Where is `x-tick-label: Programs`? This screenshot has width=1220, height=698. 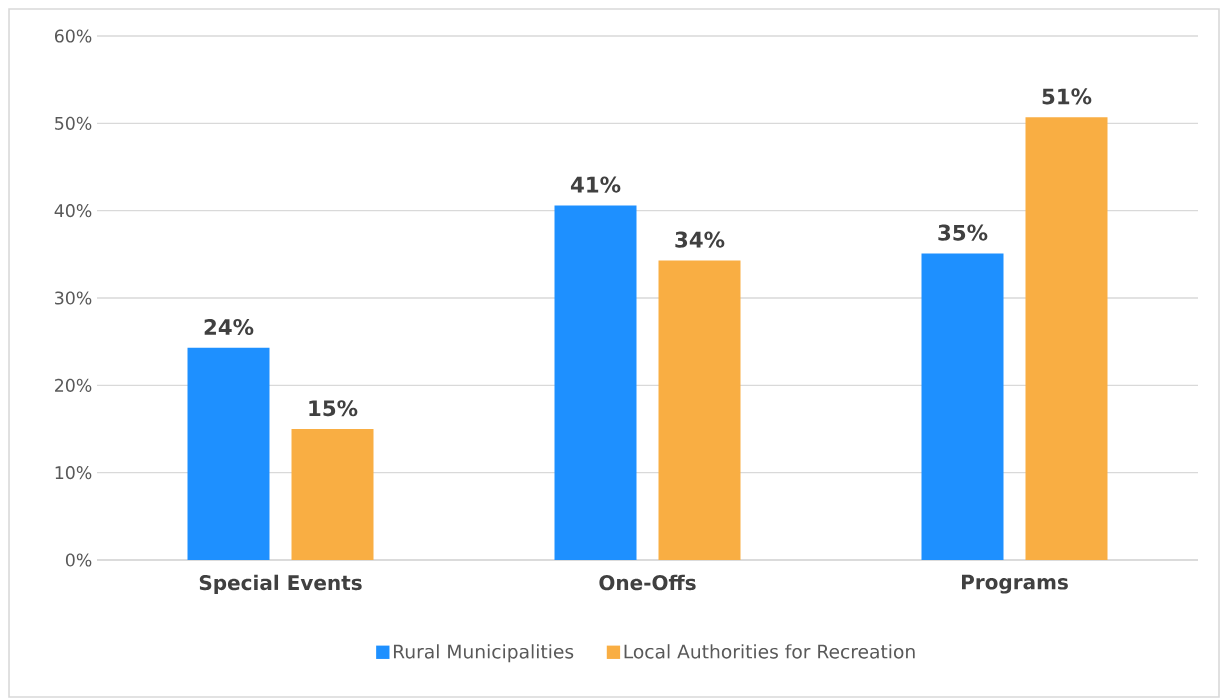
x-tick-label: Programs is located at coordinates (1015, 584).